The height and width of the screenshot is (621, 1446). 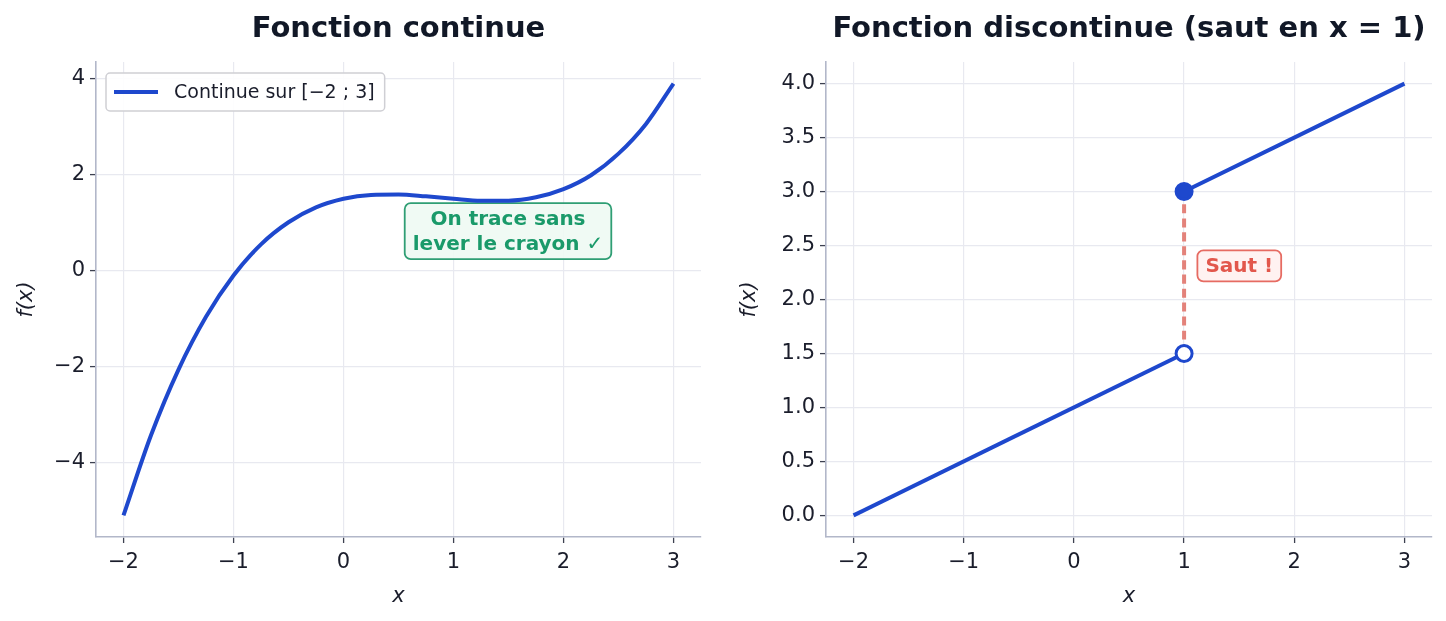 What do you see at coordinates (78, 173) in the screenshot?
I see `y-tick-label: 2` at bounding box center [78, 173].